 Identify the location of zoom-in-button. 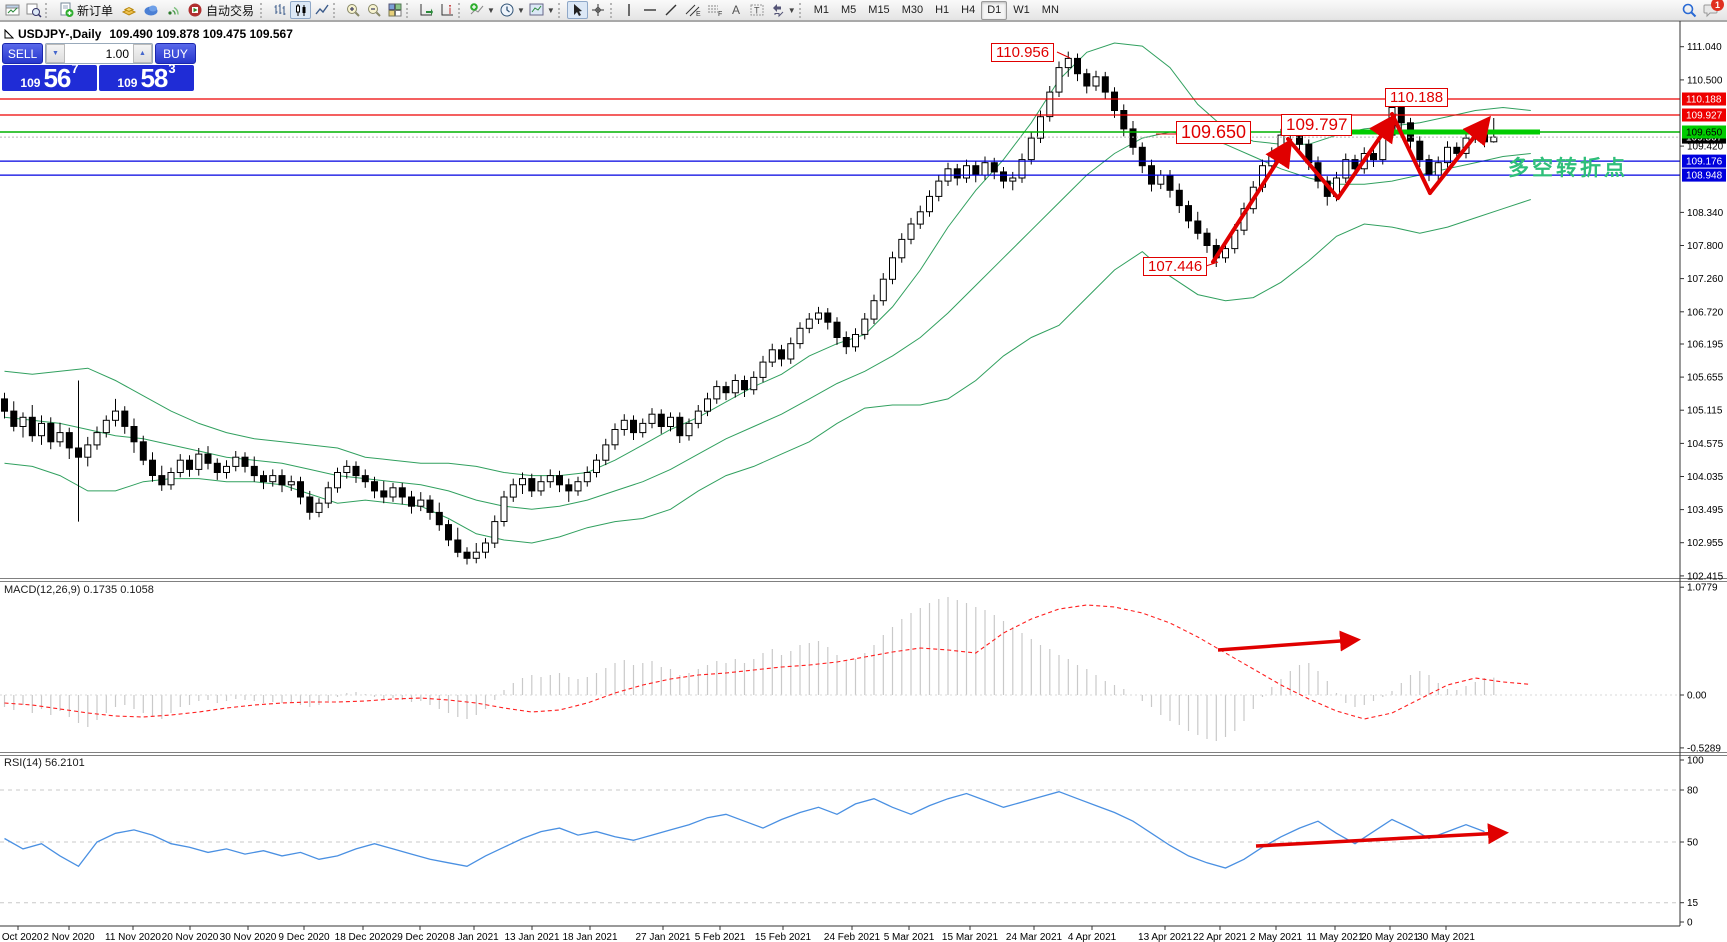
(352, 10).